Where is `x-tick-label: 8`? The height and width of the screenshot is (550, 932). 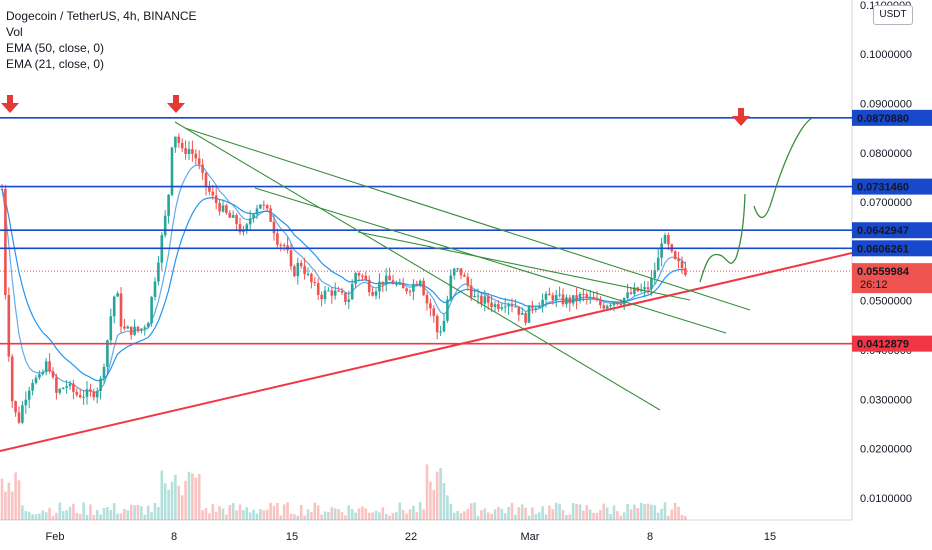
x-tick-label: 8 is located at coordinates (650, 537).